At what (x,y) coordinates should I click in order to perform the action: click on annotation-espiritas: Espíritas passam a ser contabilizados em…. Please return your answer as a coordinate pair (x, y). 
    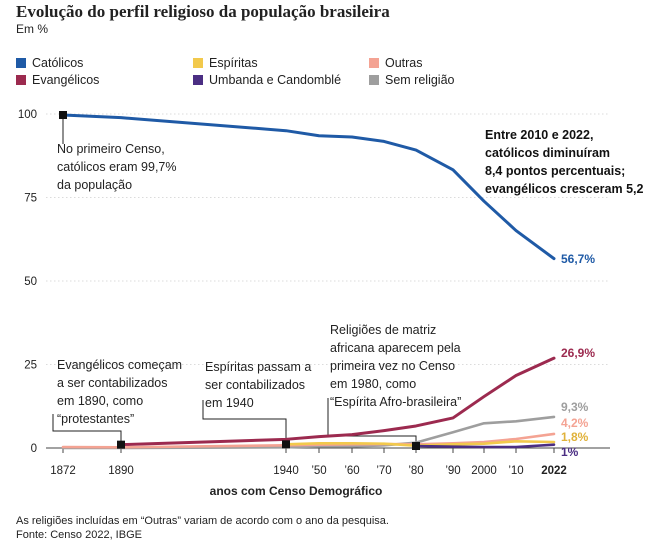
    Looking at the image, I should click on (260, 385).